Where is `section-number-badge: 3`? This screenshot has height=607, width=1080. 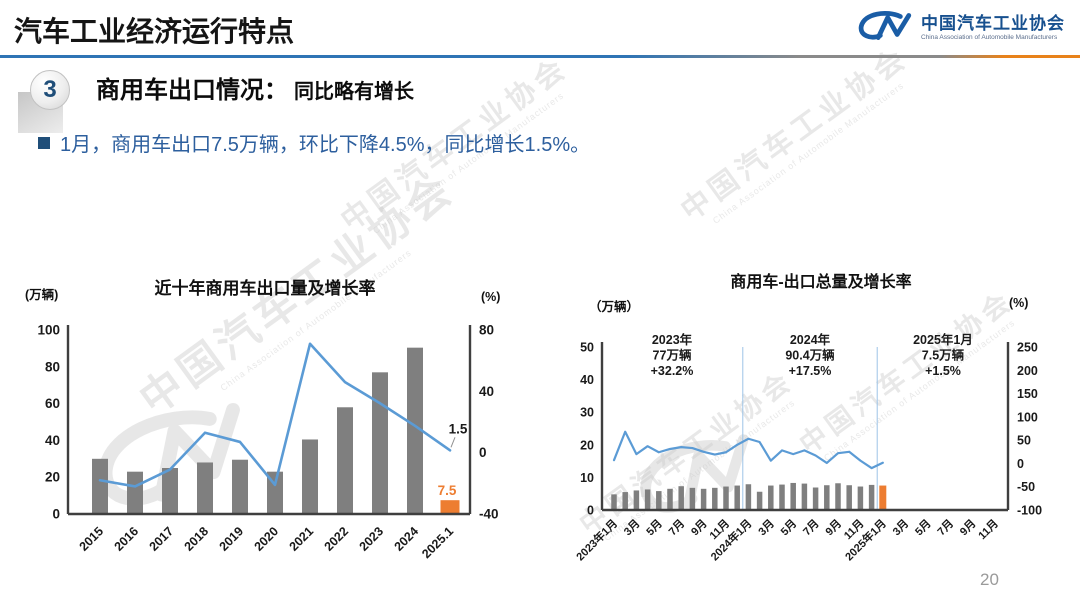 section-number-badge: 3 is located at coordinates (50, 90).